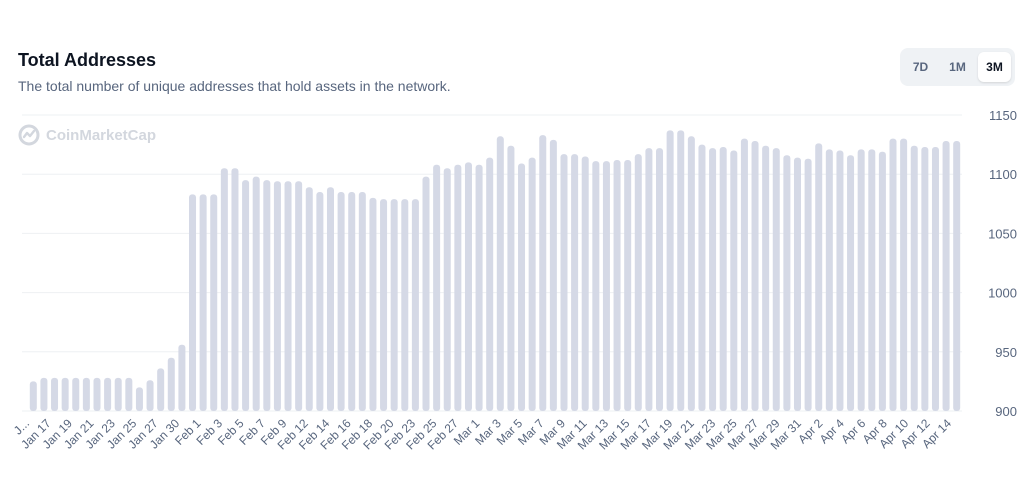 The image size is (1024, 479). Describe the element at coordinates (1006, 411) in the screenshot. I see `y-tick-label: 900` at that location.